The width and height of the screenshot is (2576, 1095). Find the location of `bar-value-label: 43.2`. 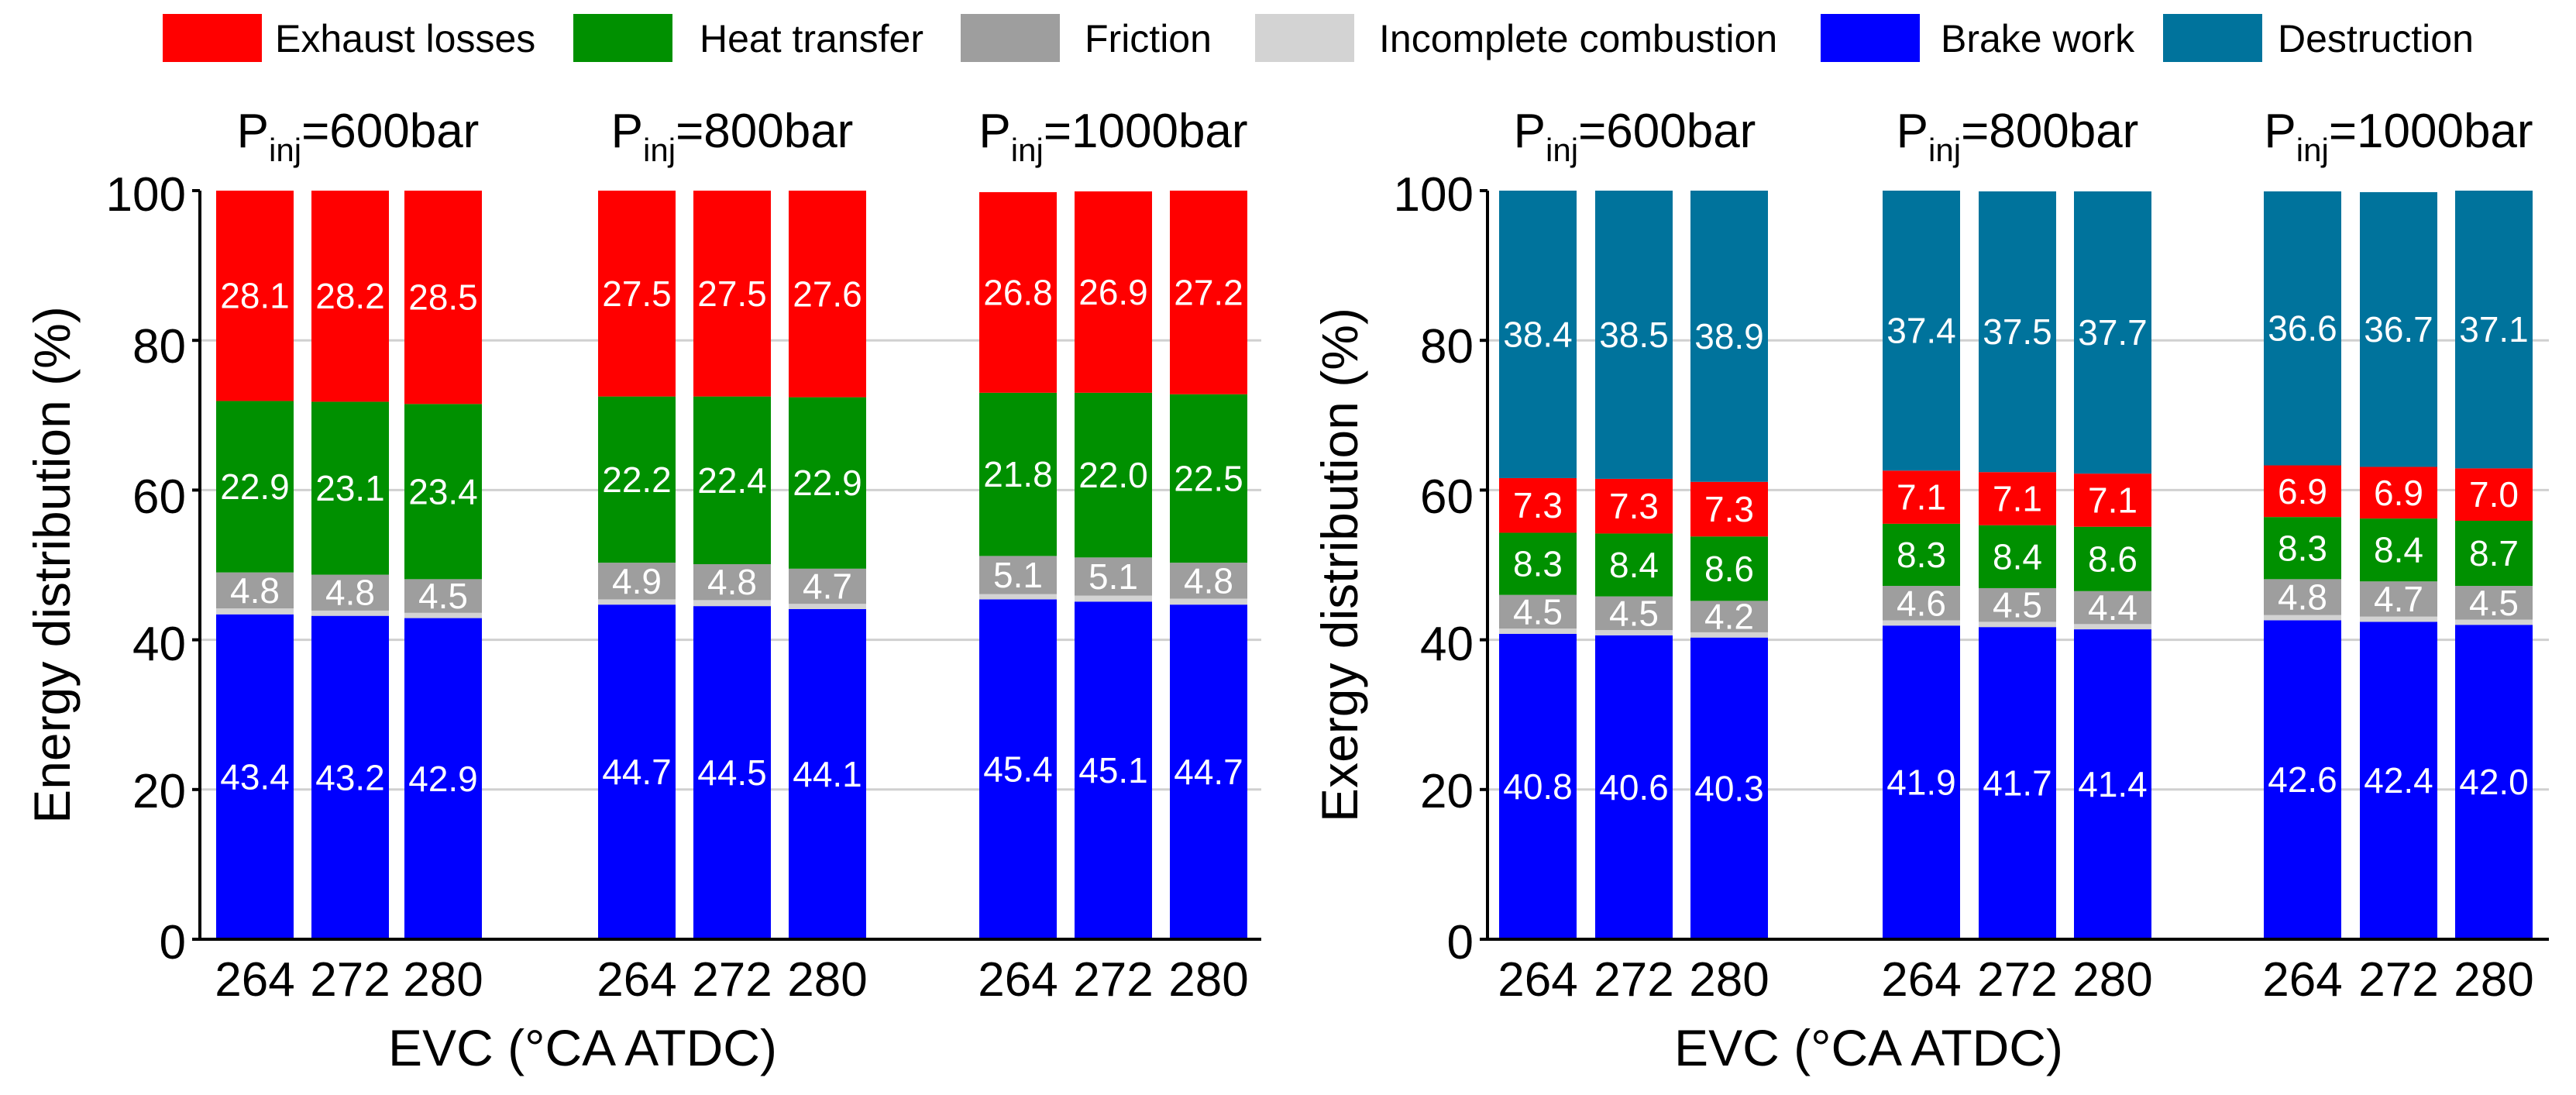

bar-value-label: 43.2 is located at coordinates (350, 777).